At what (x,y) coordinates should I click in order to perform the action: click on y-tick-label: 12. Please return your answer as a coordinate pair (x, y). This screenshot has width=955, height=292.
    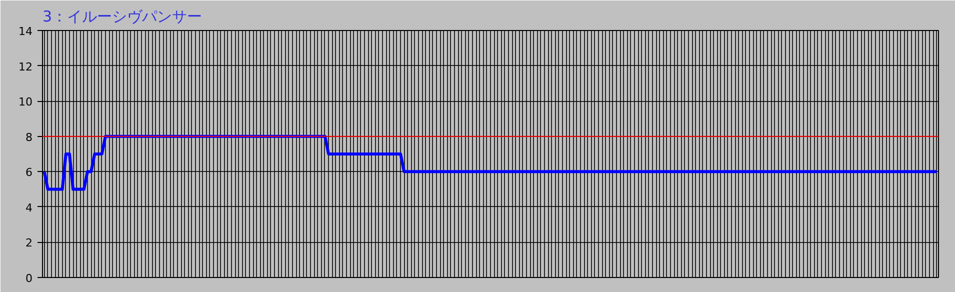
    Looking at the image, I should click on (25, 67).